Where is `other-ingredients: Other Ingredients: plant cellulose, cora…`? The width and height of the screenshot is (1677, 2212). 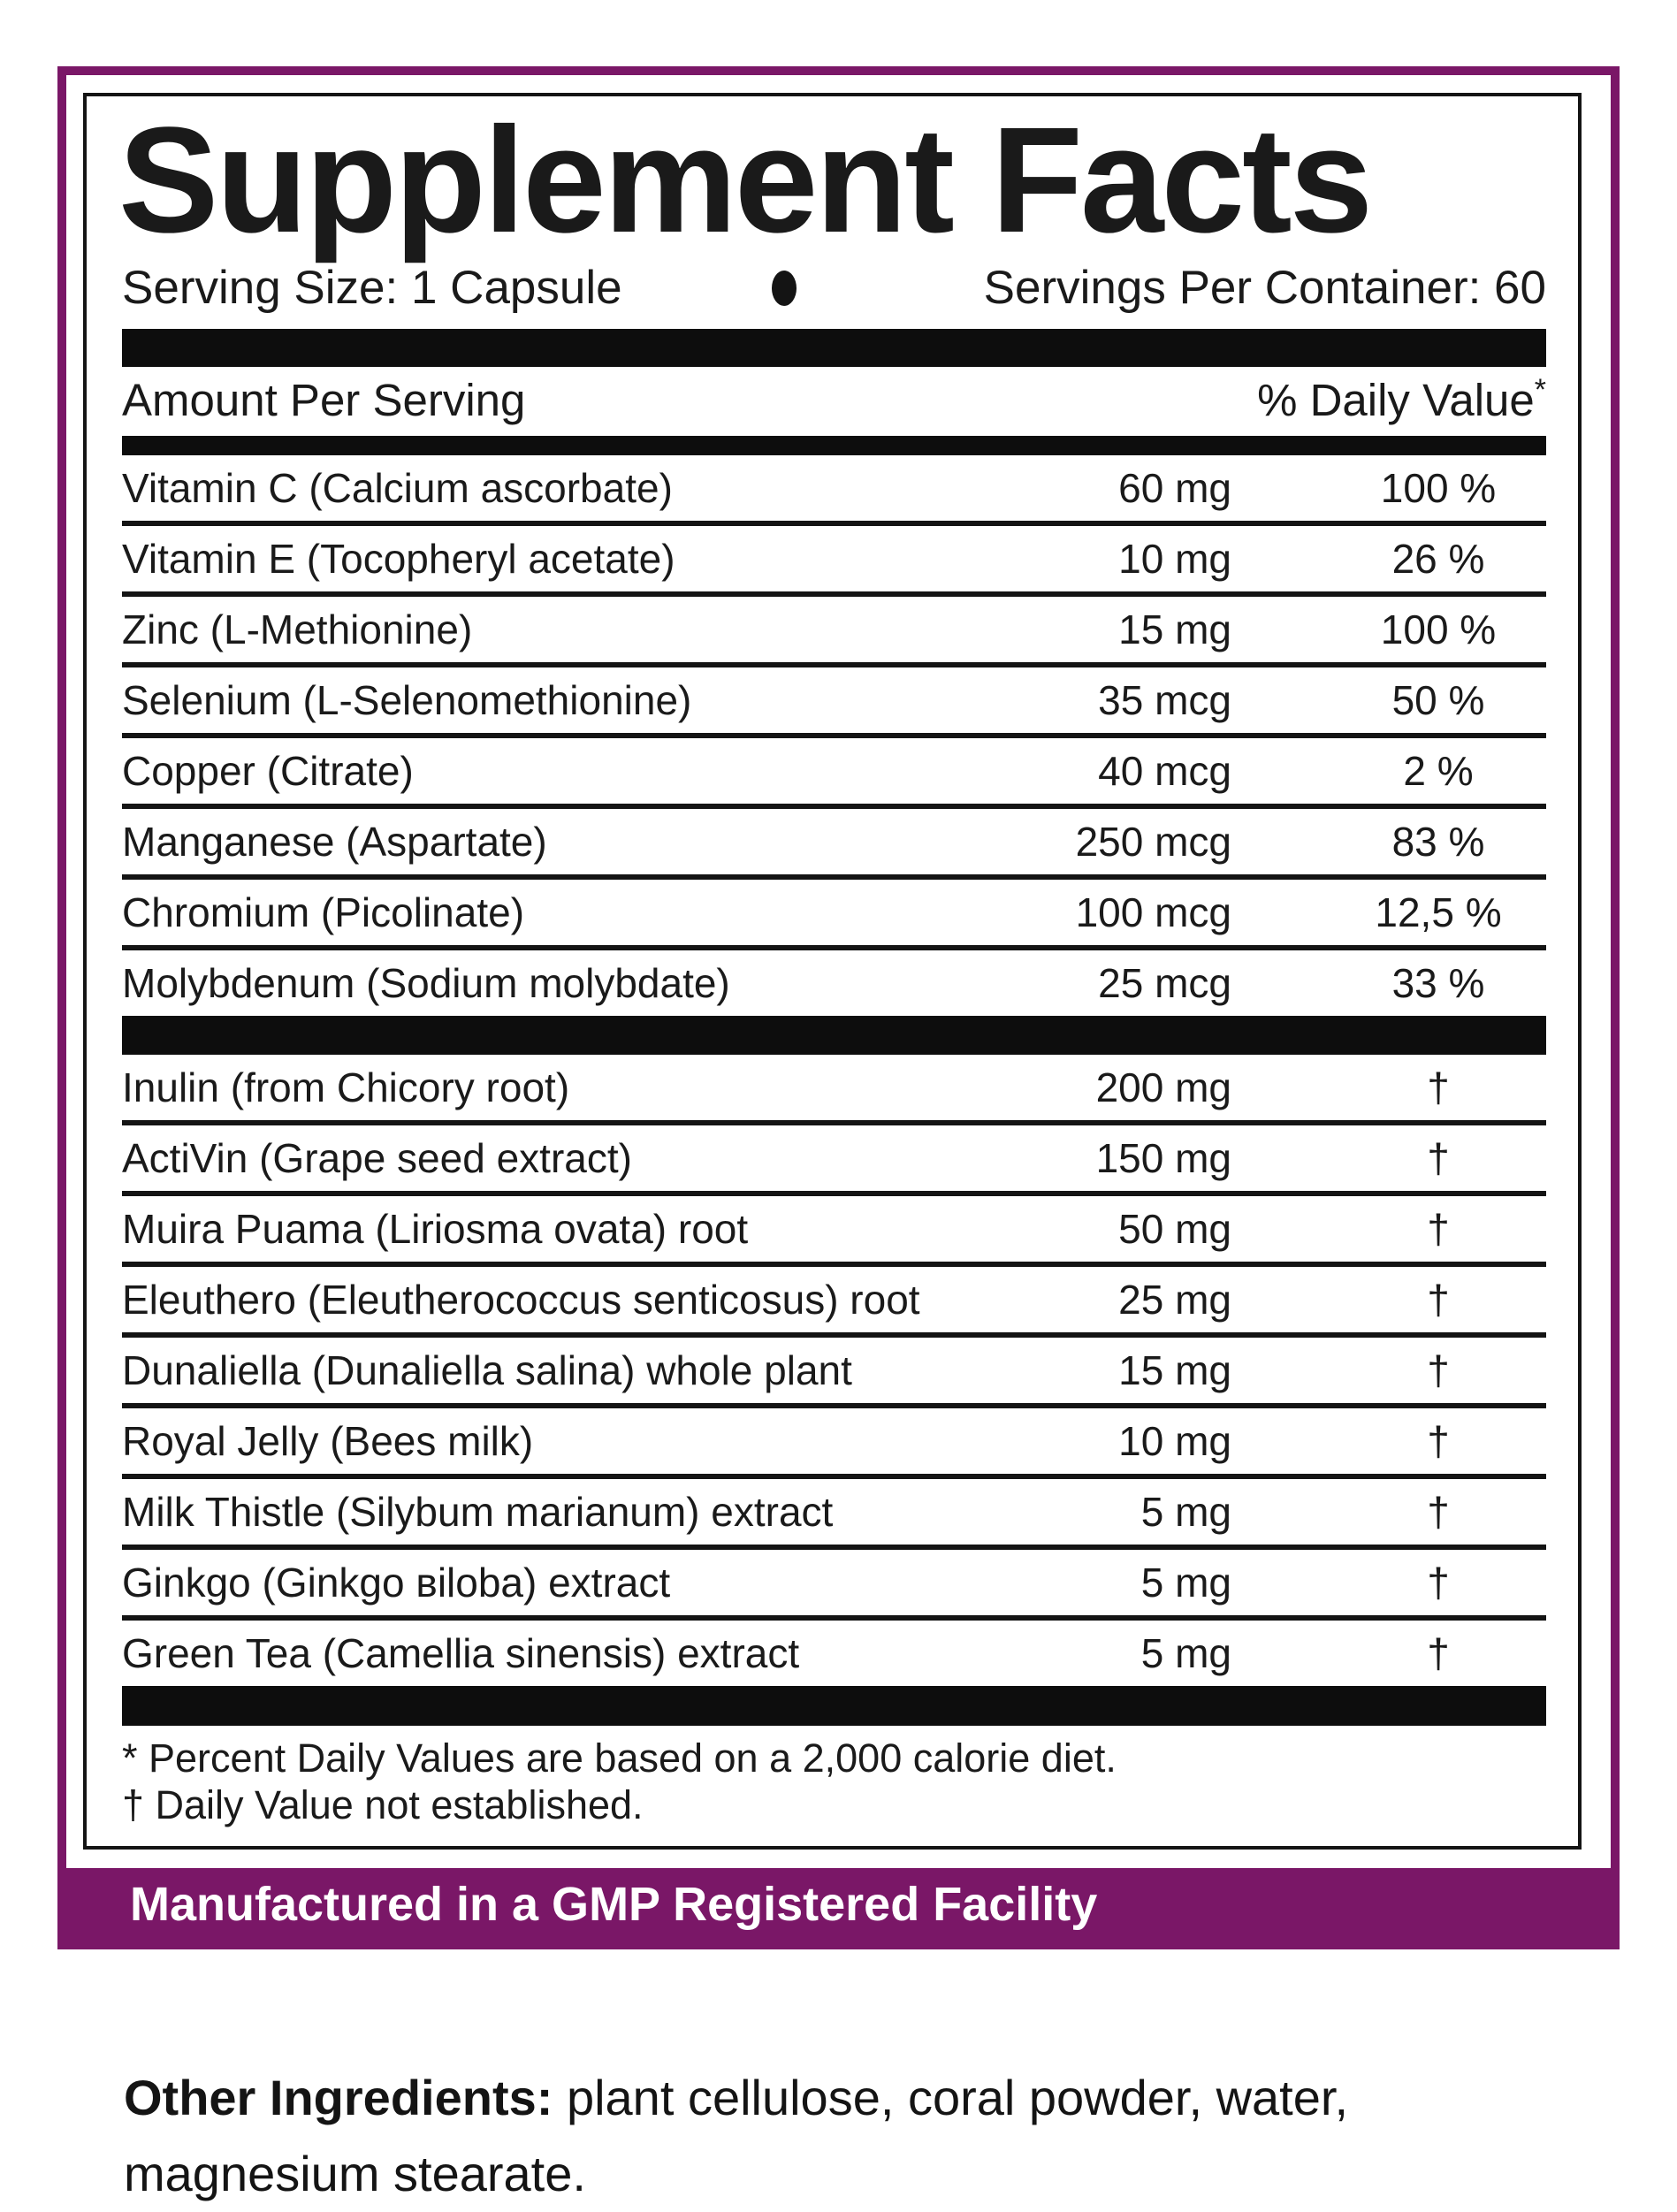
other-ingredients: Other Ingredients: plant cellulose, cora… is located at coordinates (736, 2136).